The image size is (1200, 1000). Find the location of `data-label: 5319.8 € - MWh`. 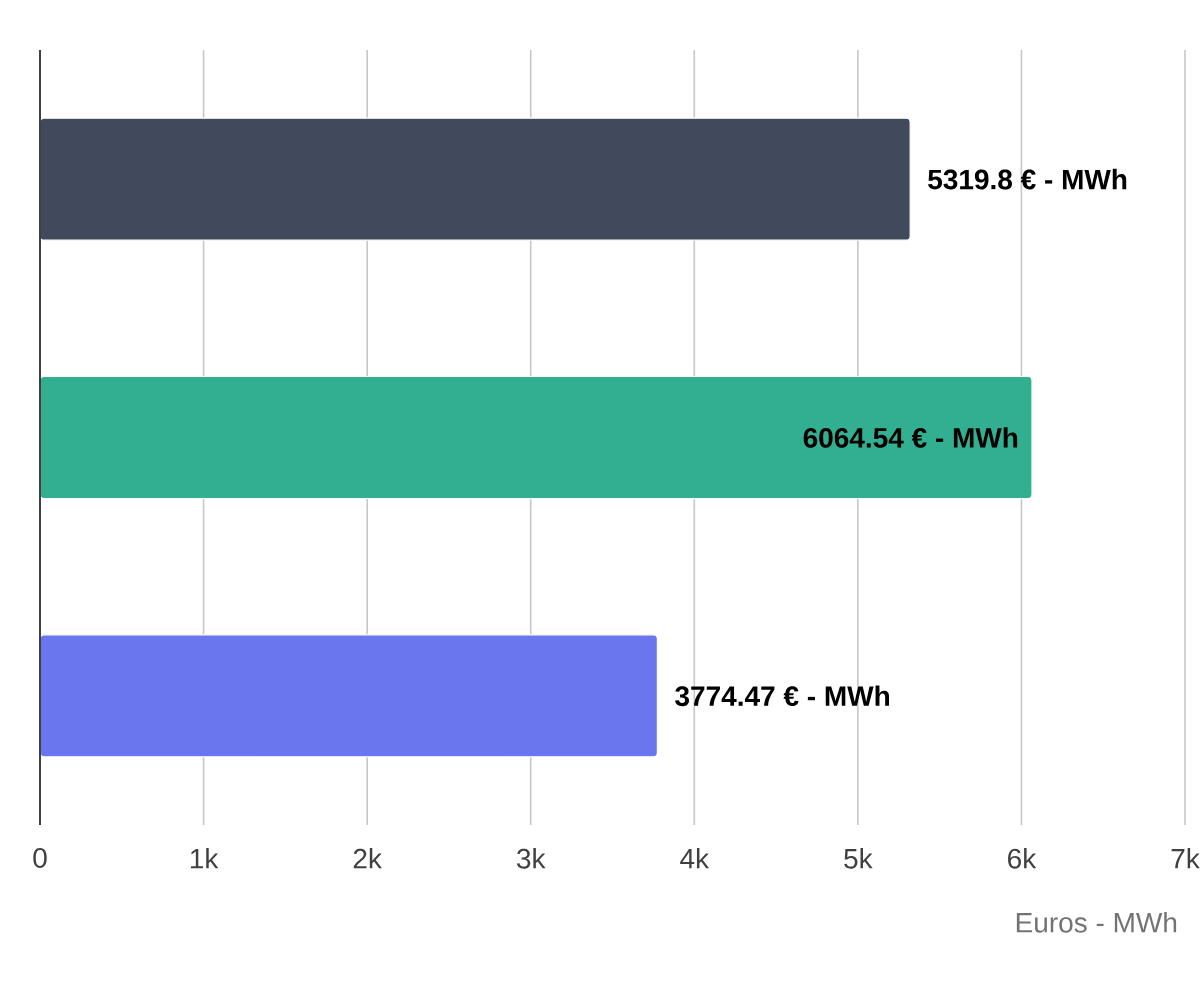

data-label: 5319.8 € - MWh is located at coordinates (1027, 179).